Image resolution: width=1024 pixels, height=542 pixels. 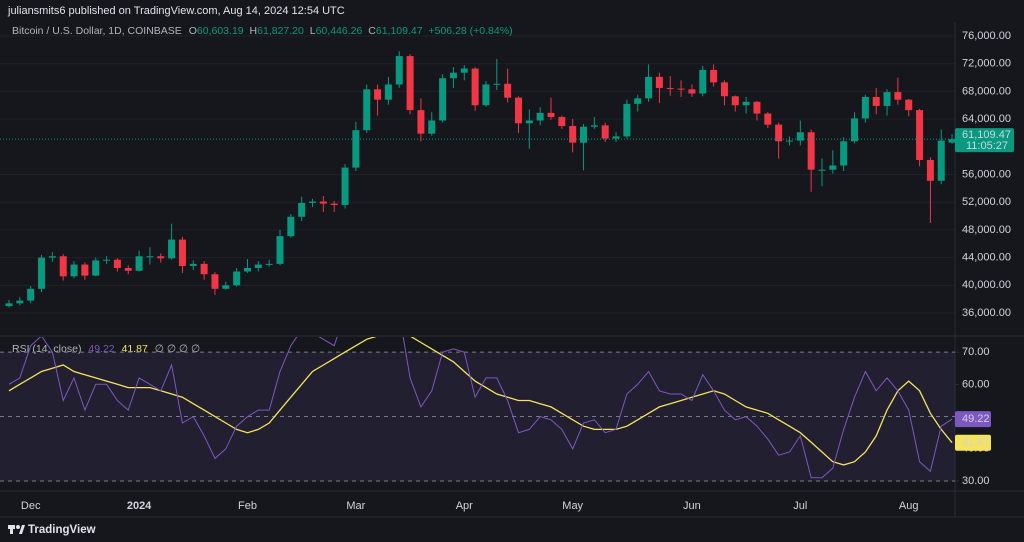 I want to click on legend-flags: ∅ ∅ ∅ ∅, so click(x=177, y=349).